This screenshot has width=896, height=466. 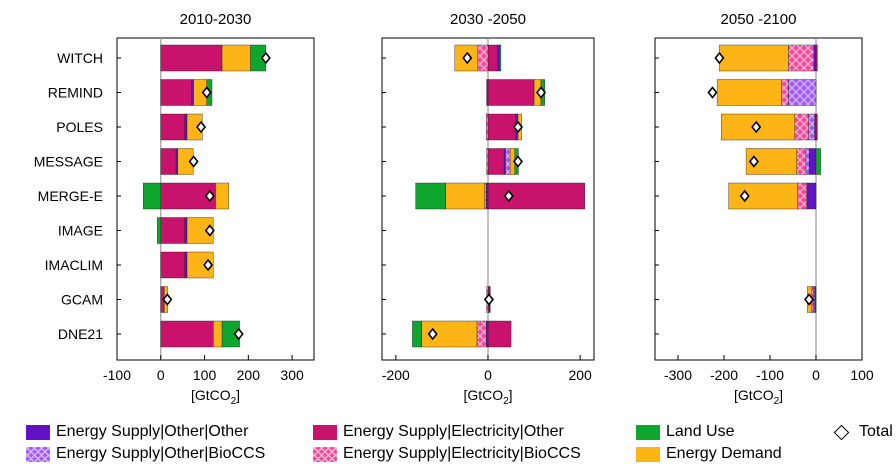 What do you see at coordinates (74, 265) in the screenshot?
I see `category-label: IMACLIM` at bounding box center [74, 265].